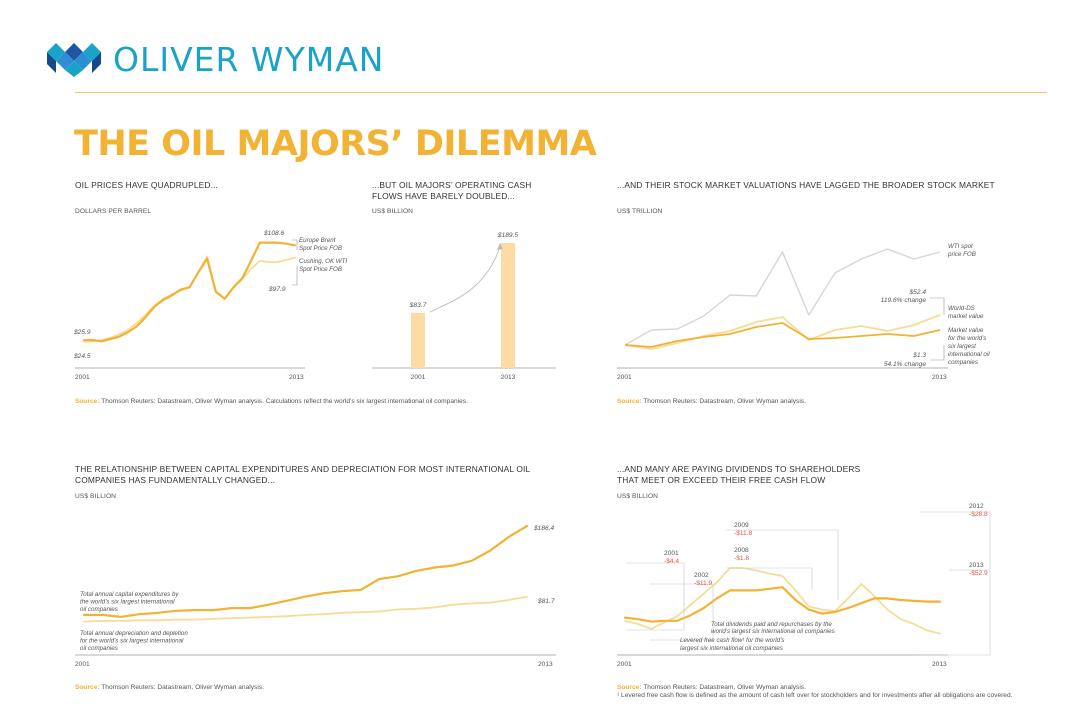 This screenshot has width=1089, height=720. Describe the element at coordinates (782, 297) in the screenshot. I see `wti-spot-price-fob-line` at that location.